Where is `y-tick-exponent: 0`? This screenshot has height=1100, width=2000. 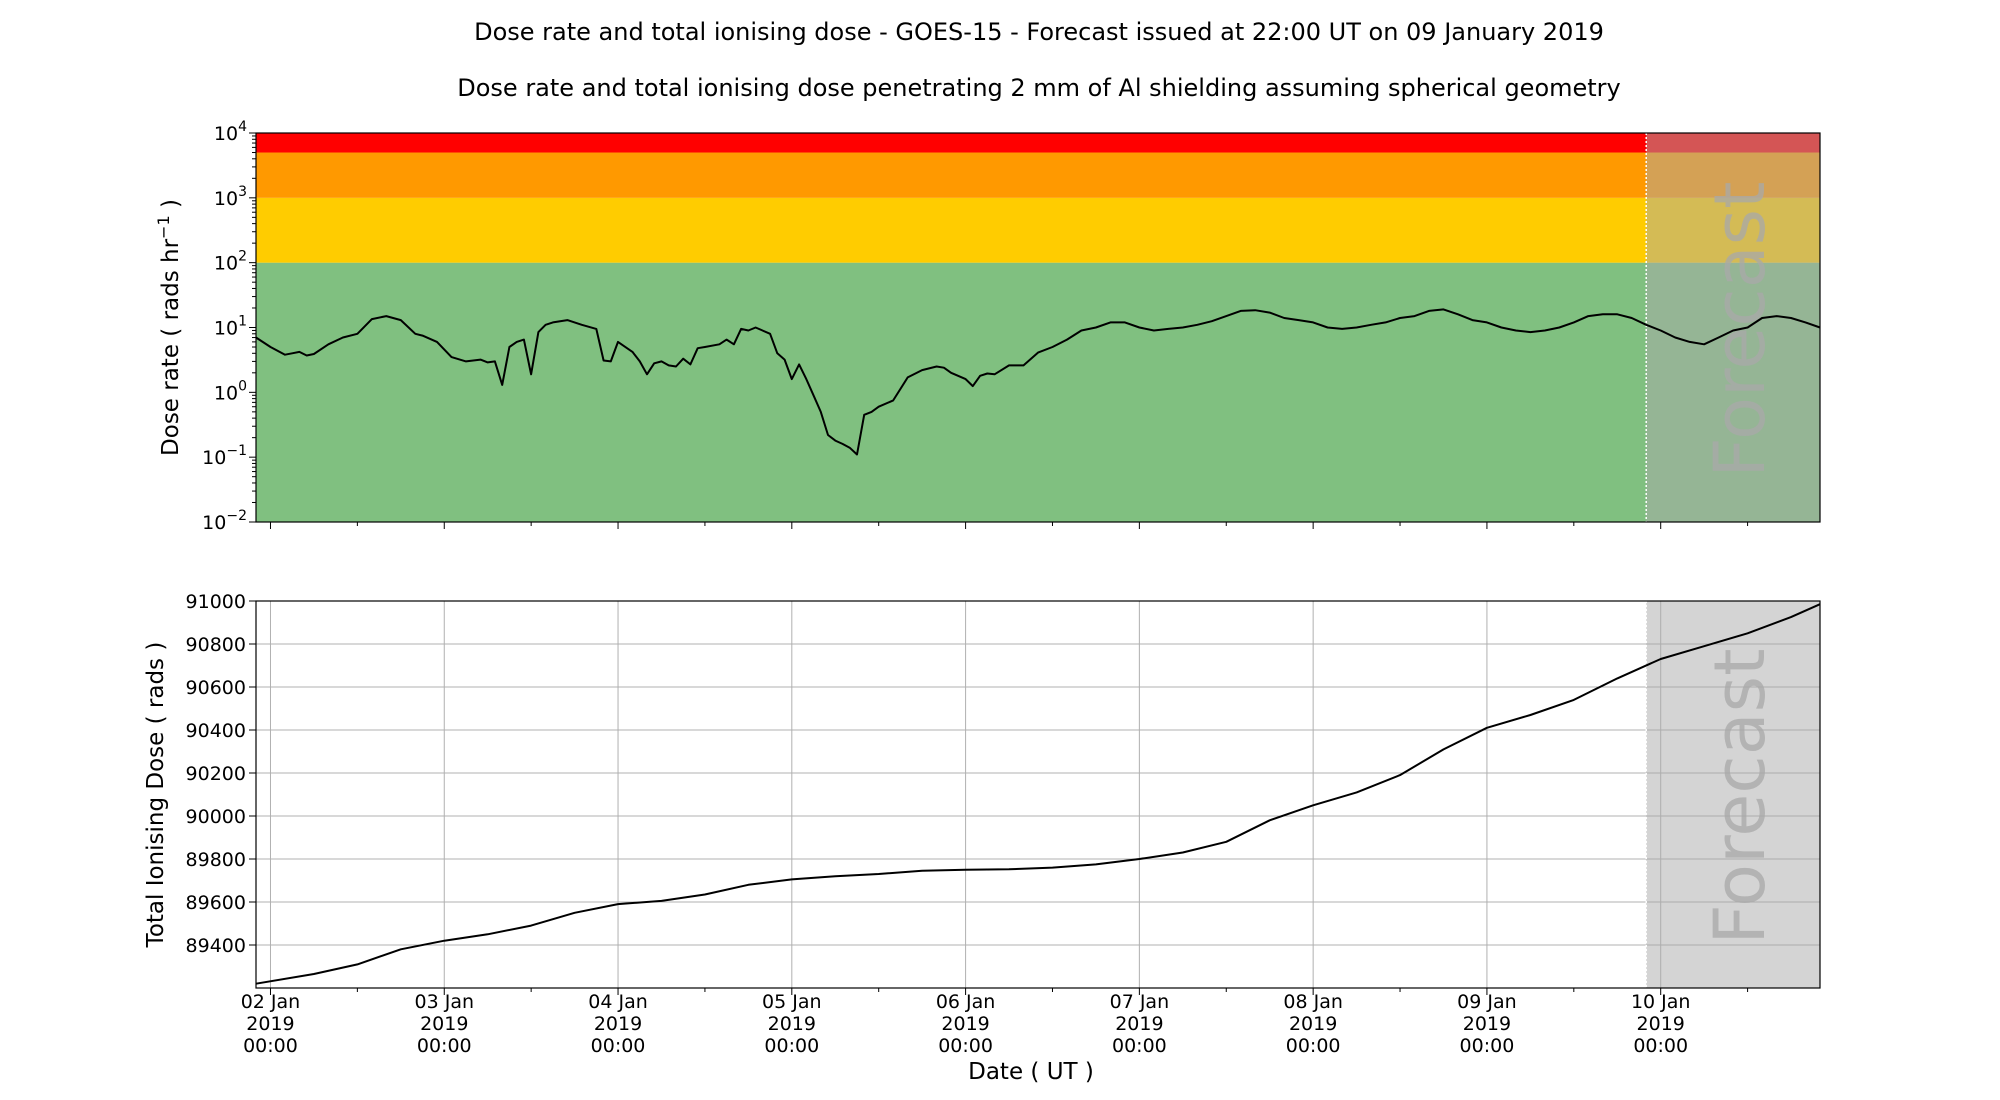
y-tick-exponent: 0 is located at coordinates (242, 386).